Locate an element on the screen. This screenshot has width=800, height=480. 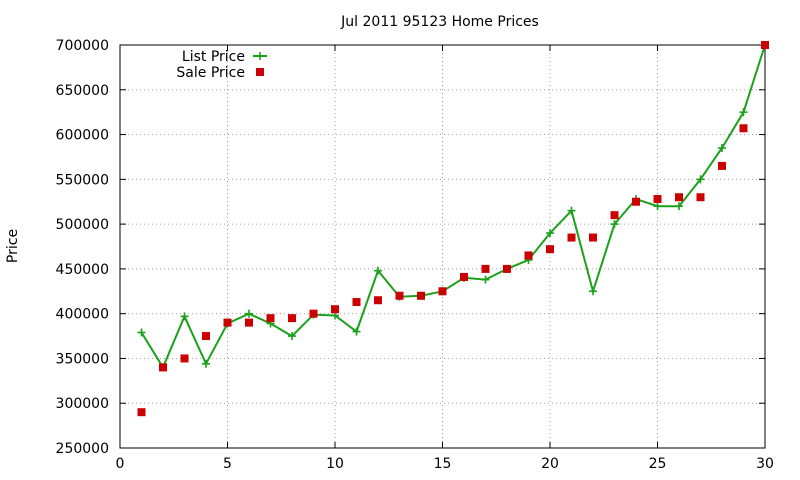
y-tick-label: 250000 is located at coordinates (82, 449).